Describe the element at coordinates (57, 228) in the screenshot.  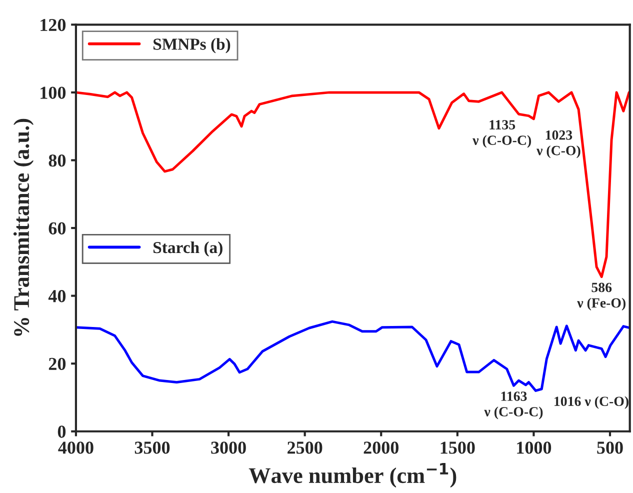
I see `y-tick-label: 60` at that location.